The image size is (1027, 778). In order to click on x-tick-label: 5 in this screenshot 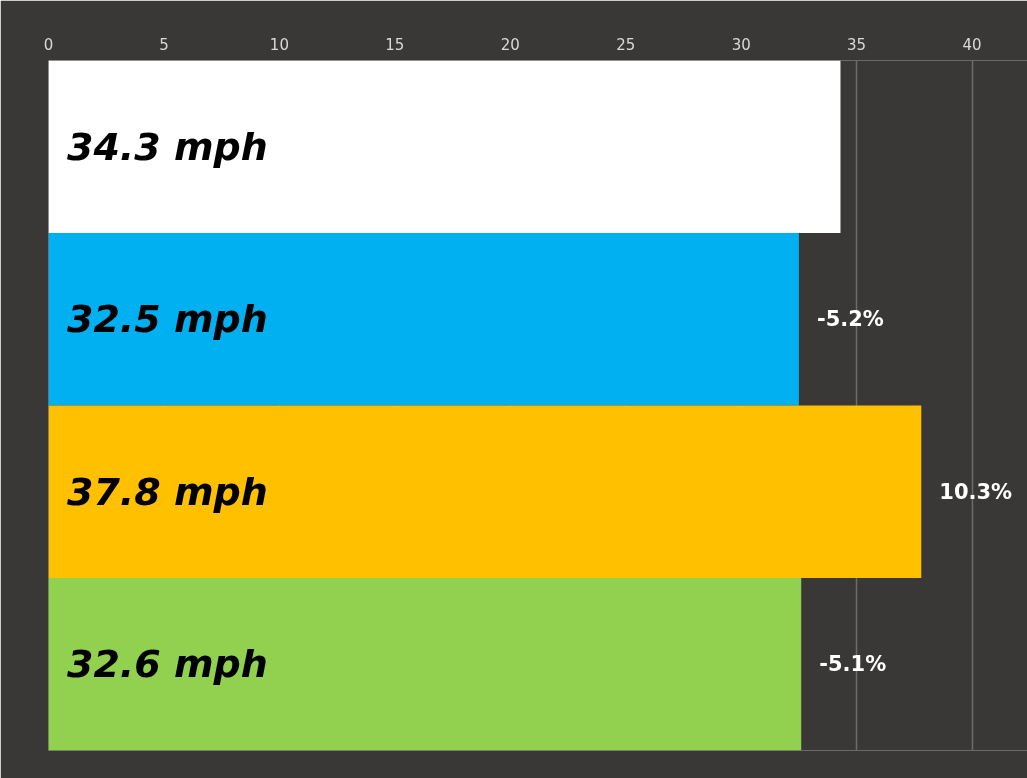, I will do `click(164, 44)`.